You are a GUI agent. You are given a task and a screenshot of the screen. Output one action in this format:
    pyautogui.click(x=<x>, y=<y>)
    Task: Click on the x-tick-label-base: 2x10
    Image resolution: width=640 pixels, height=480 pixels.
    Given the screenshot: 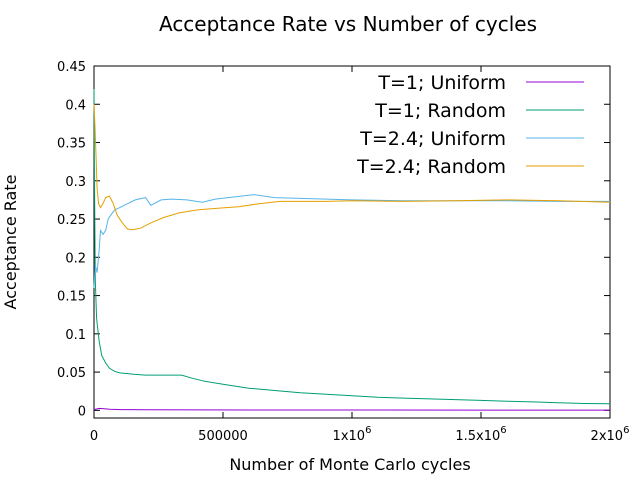 What is the action you would take?
    pyautogui.click(x=607, y=436)
    